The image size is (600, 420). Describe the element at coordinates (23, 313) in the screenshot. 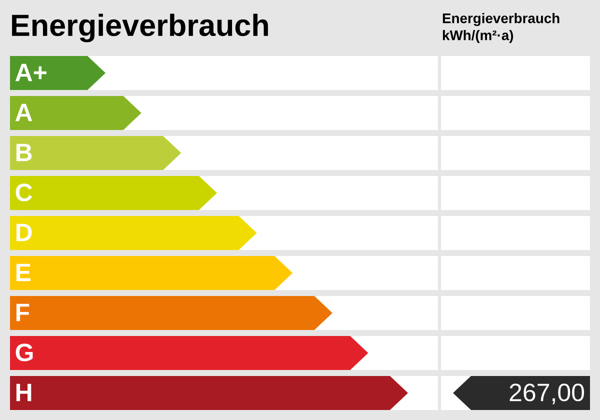

I see `y-tick-label: F` at that location.